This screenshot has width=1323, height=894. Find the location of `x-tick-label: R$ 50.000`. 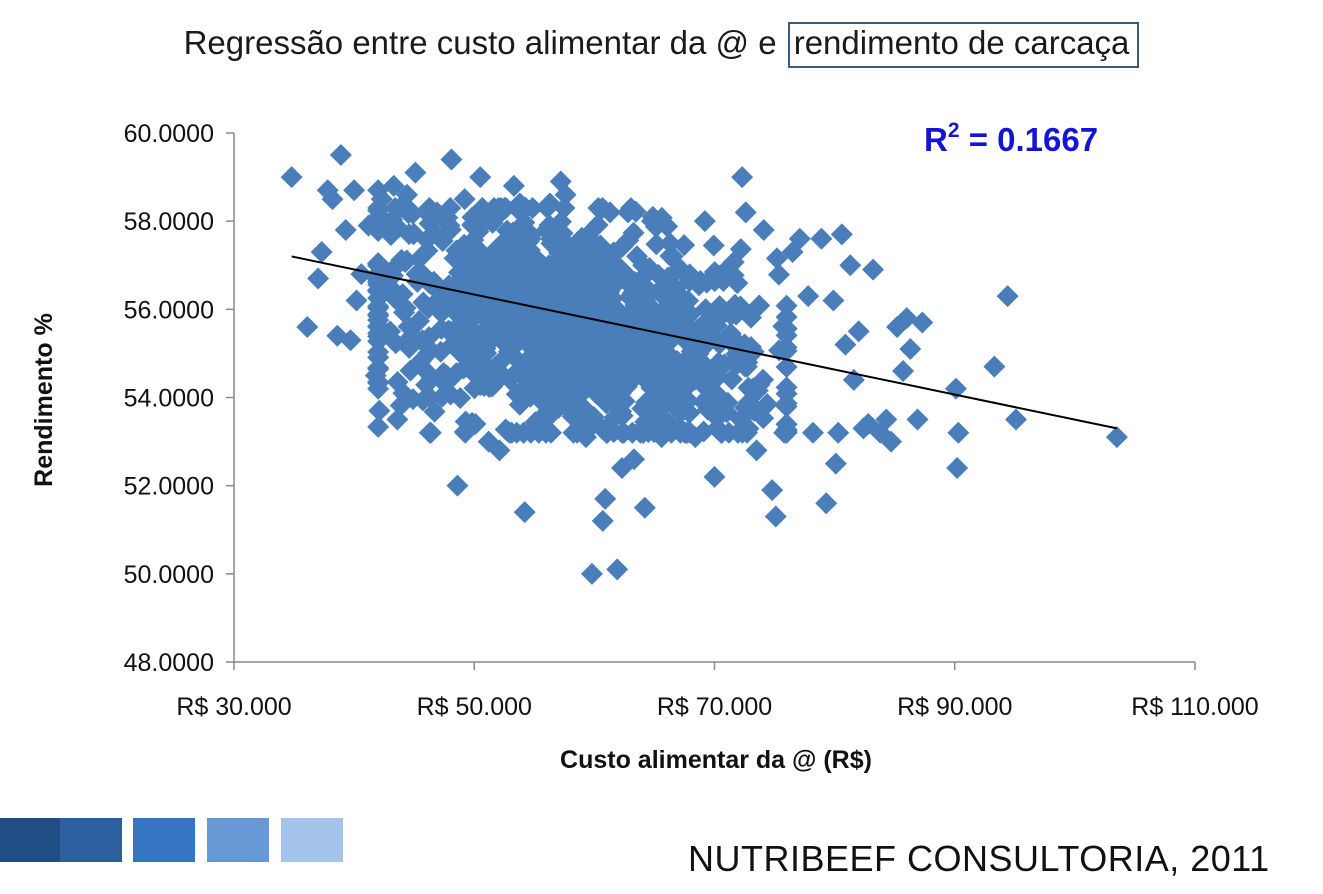

x-tick-label: R$ 50.000 is located at coordinates (474, 707).